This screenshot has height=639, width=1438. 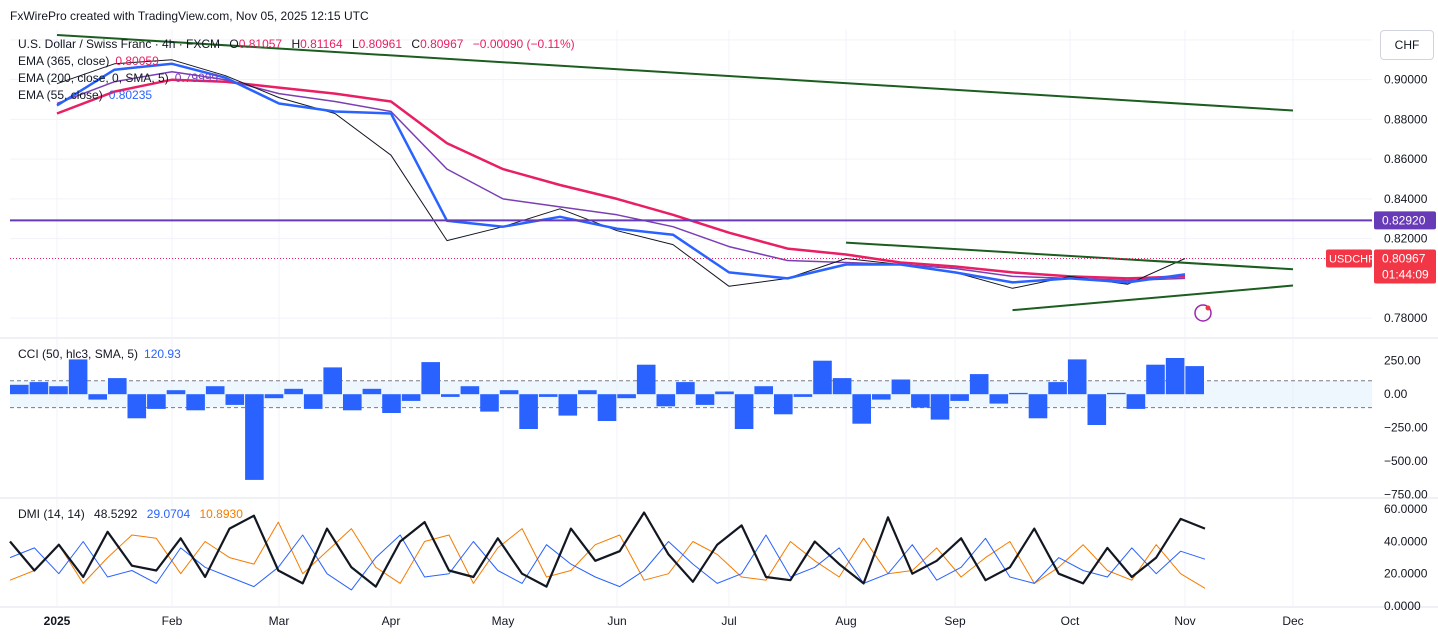 What do you see at coordinates (119, 44) in the screenshot?
I see `symbol-title: U.S. Dollar / Swiss Franc · 4h · FXCM` at bounding box center [119, 44].